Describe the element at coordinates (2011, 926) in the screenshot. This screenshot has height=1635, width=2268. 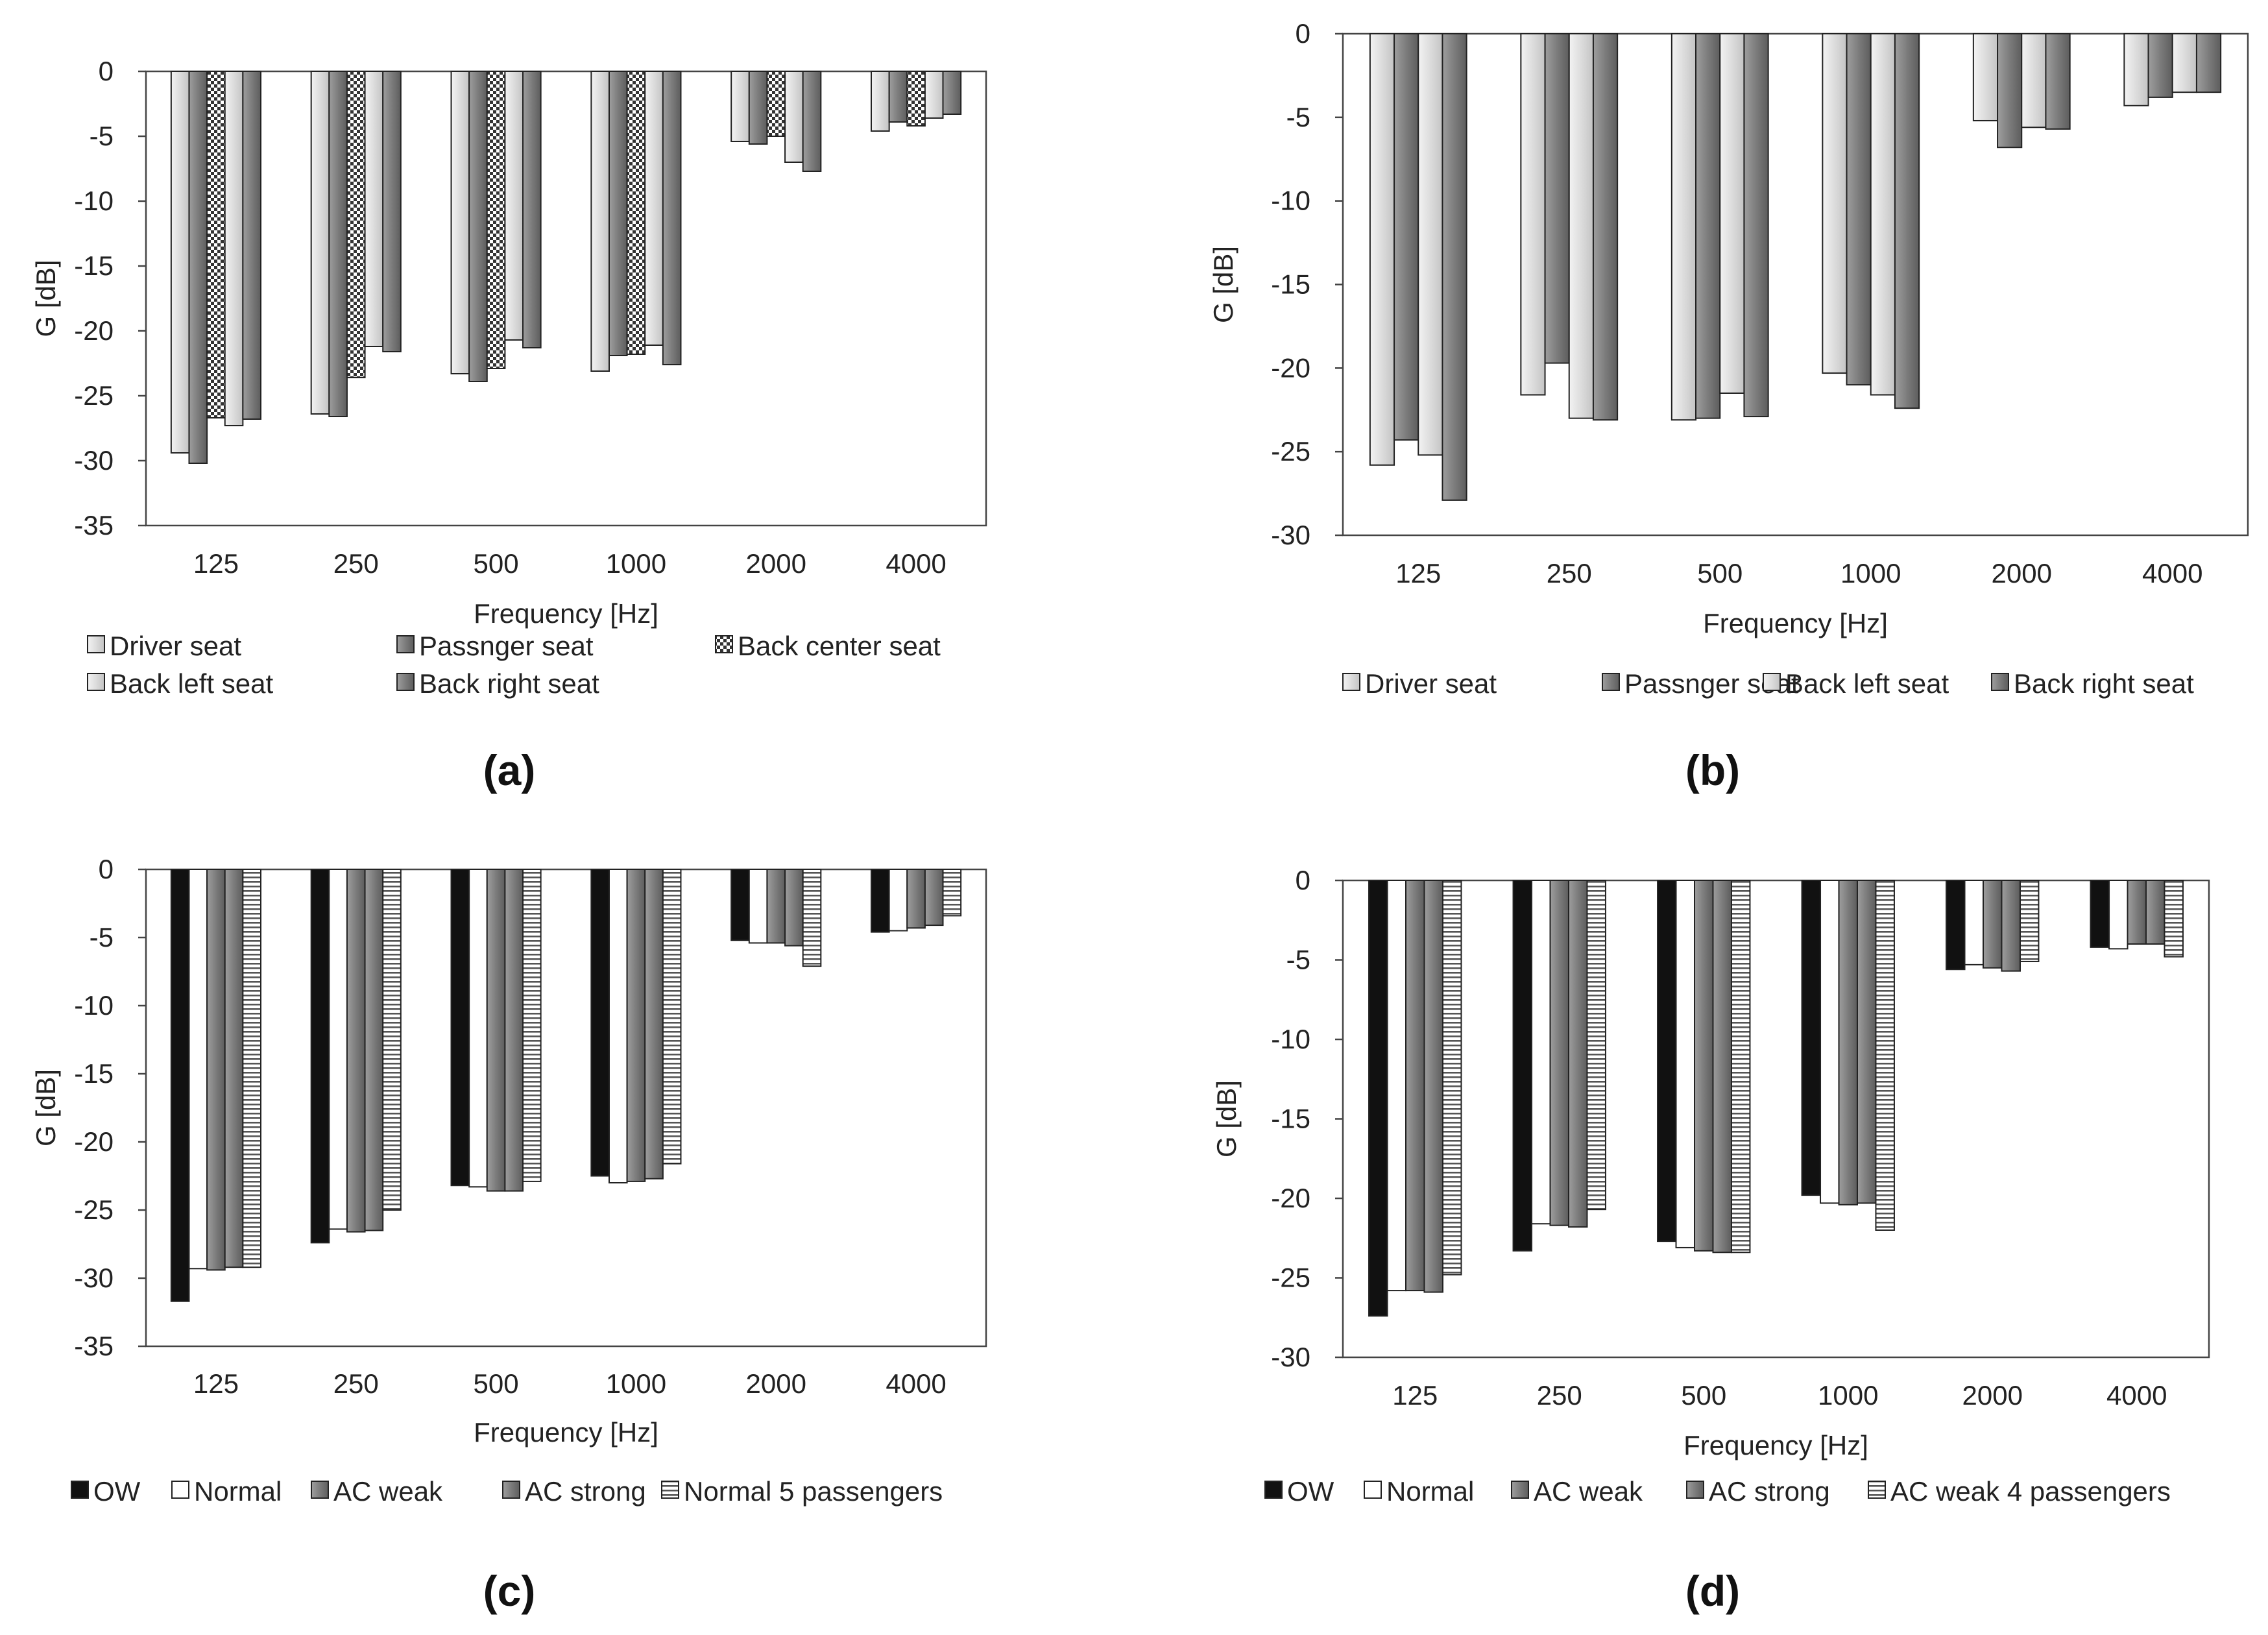
I see `bar-ac-strong-2000` at that location.